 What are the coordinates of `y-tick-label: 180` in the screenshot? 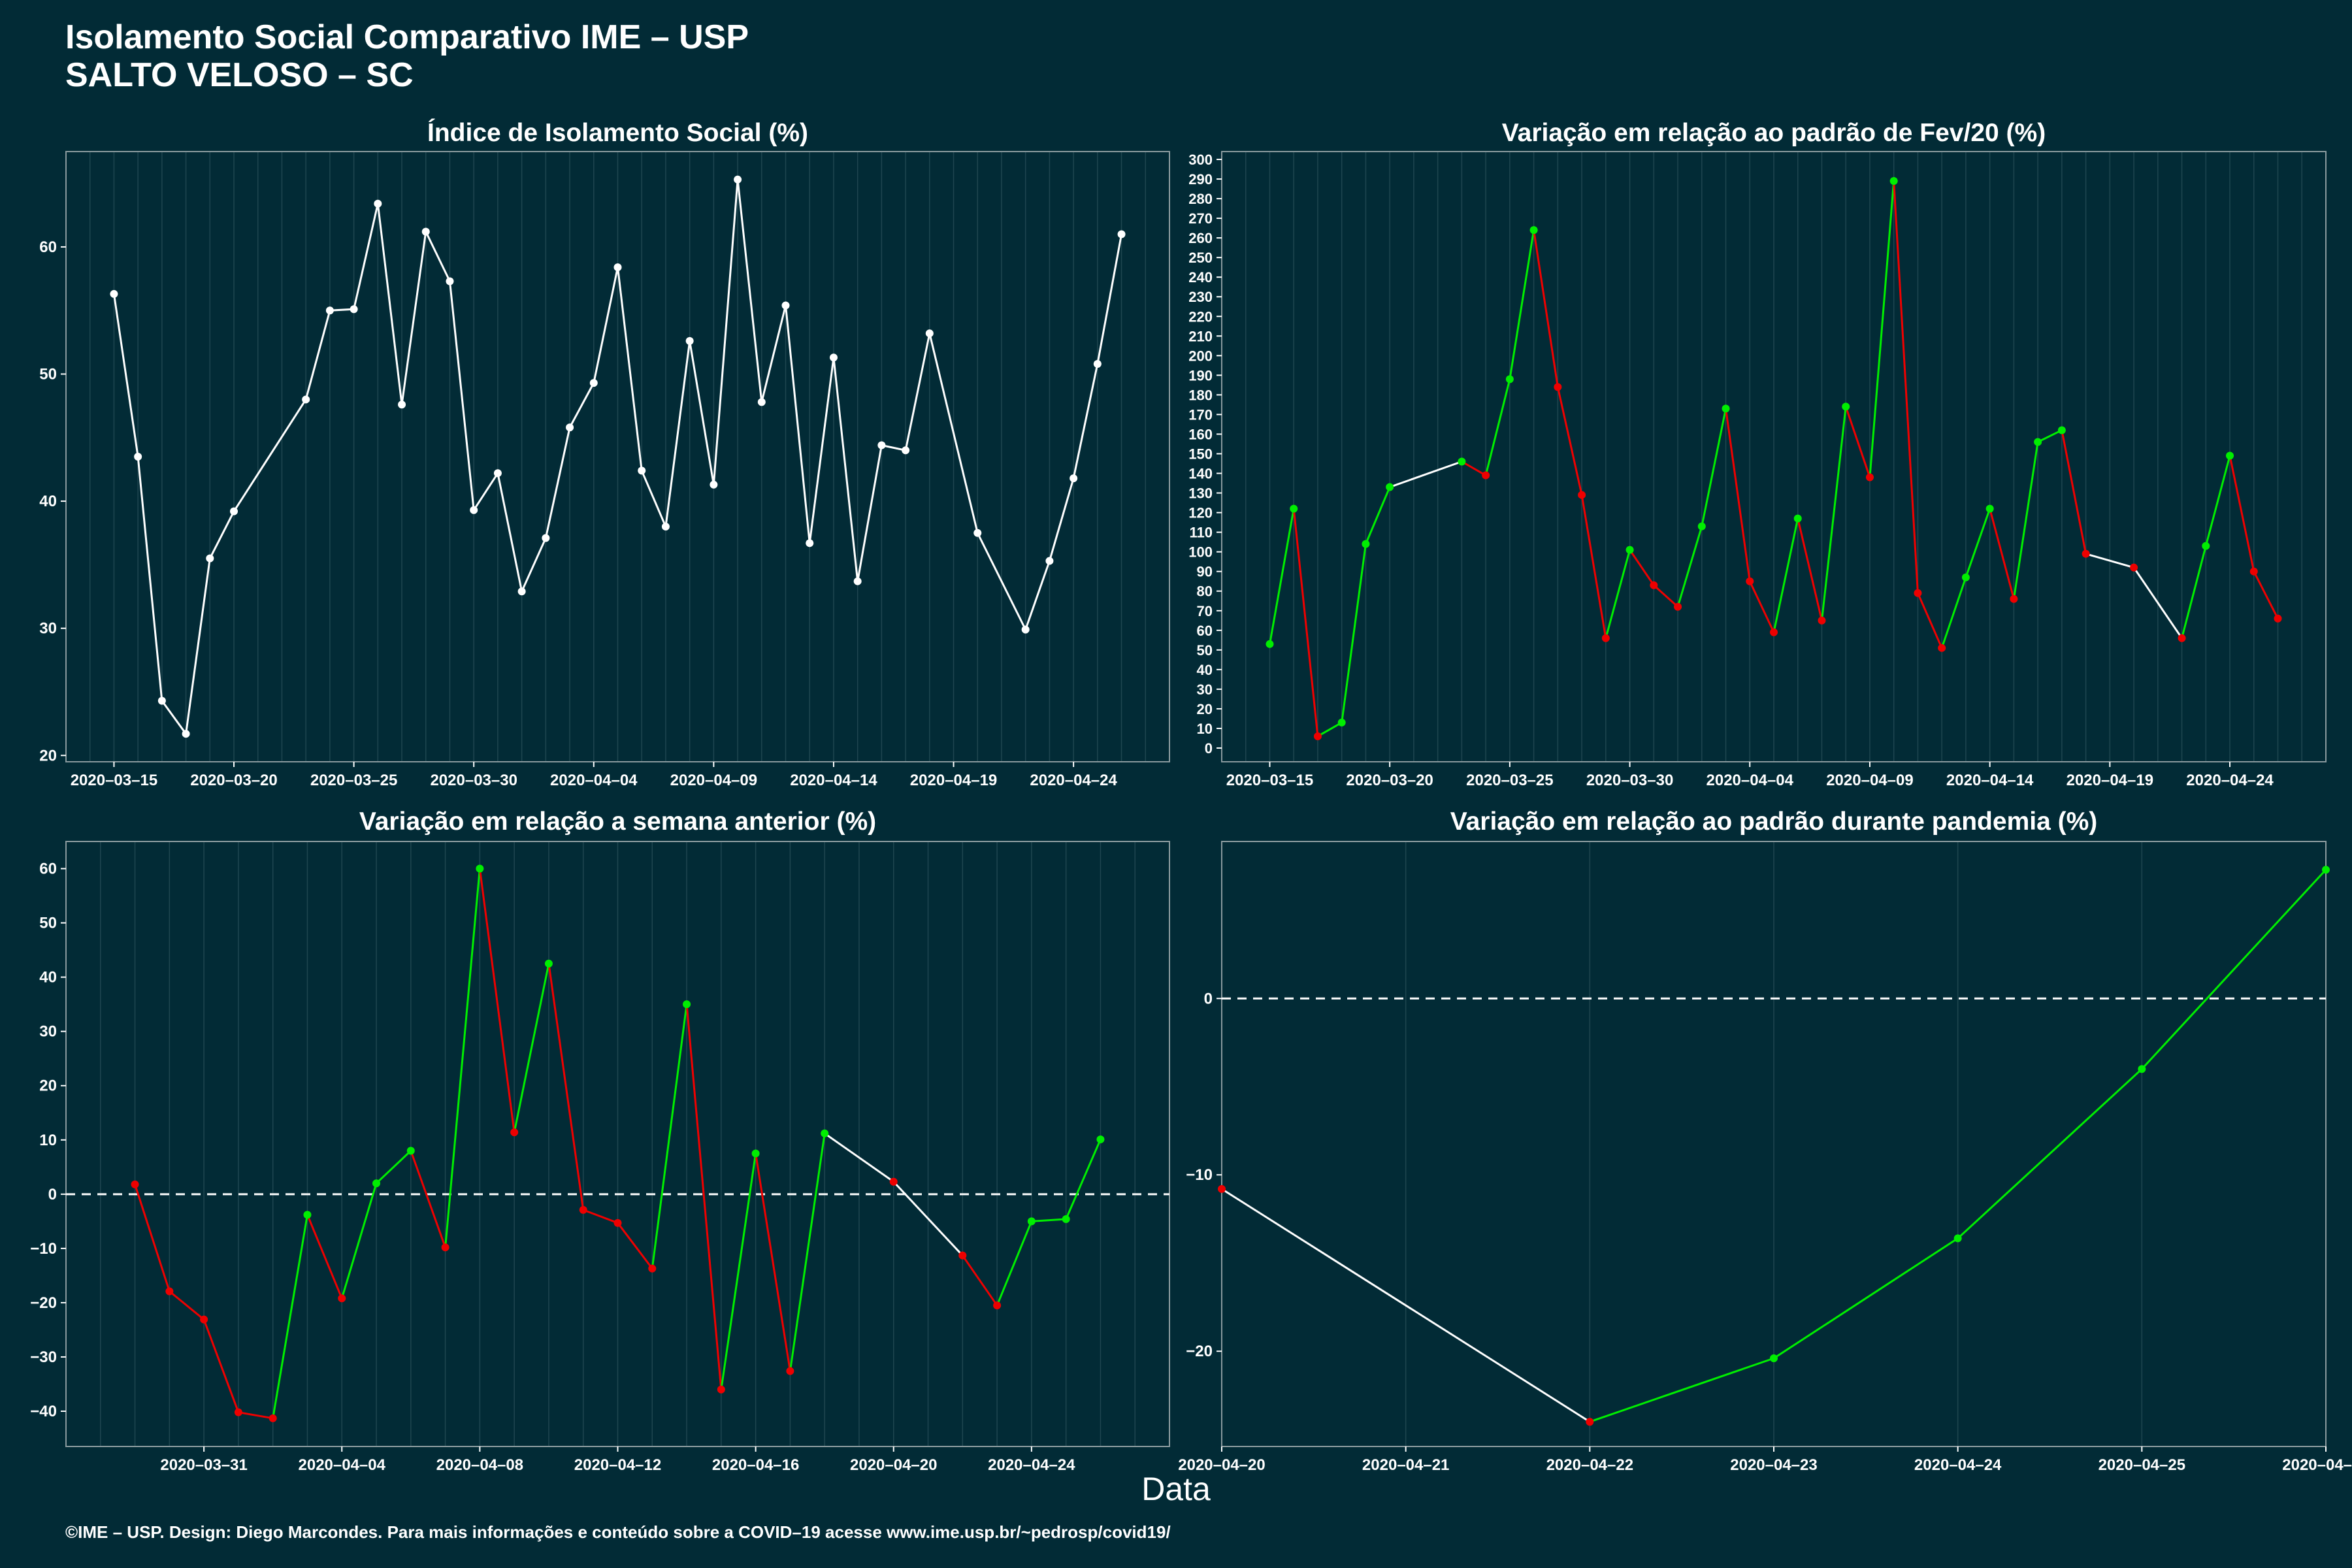 It's located at (1200, 395).